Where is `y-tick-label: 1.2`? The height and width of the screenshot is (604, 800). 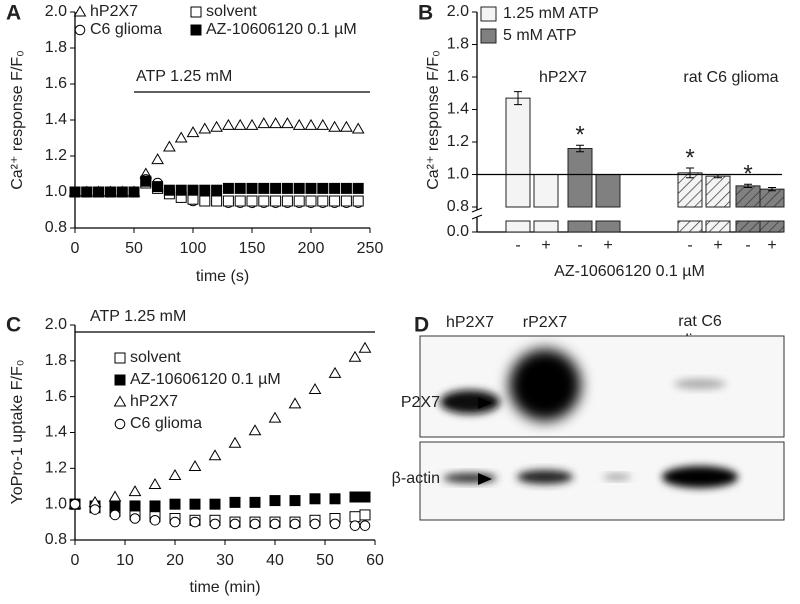 y-tick-label: 1.2 is located at coordinates (458, 141).